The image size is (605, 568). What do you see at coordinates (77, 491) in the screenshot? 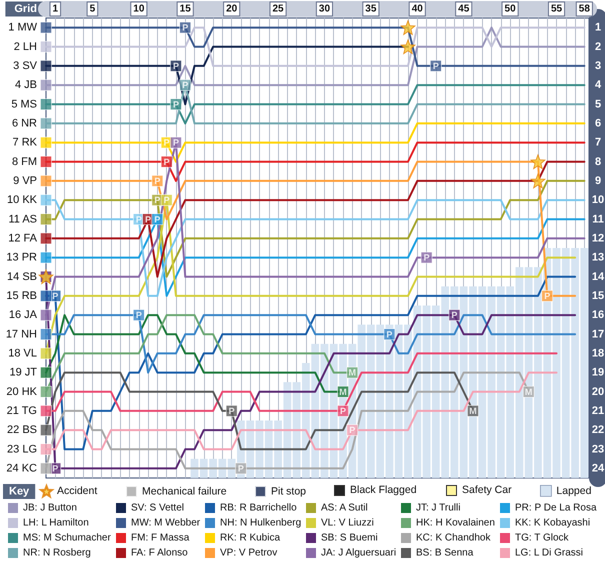
I see `legend-label: Accident` at bounding box center [77, 491].